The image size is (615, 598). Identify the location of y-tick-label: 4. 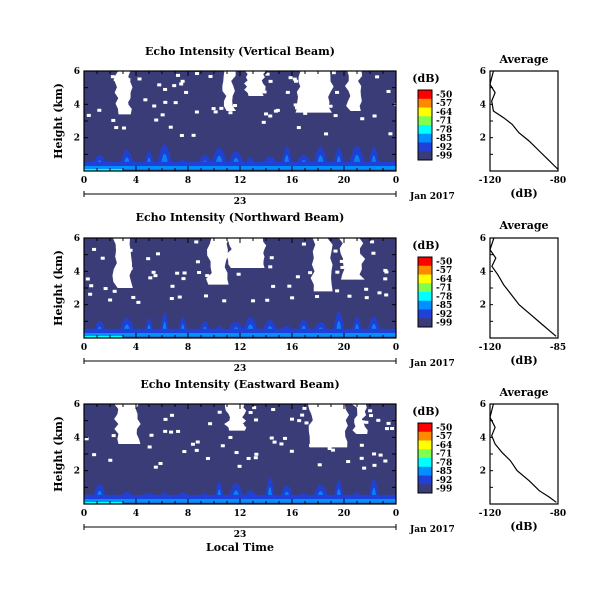
(77, 105).